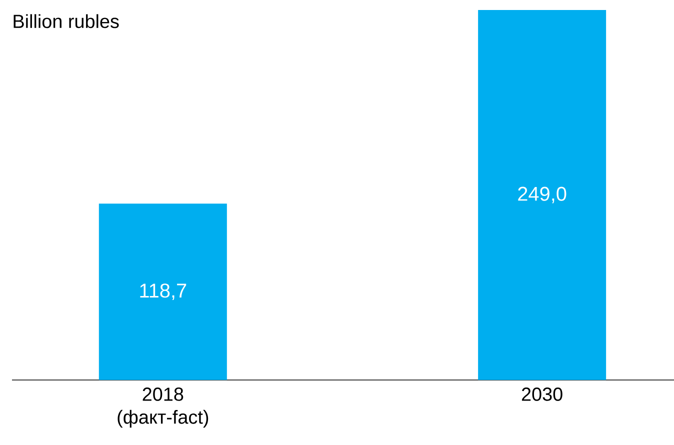 Image resolution: width=674 pixels, height=445 pixels. What do you see at coordinates (163, 408) in the screenshot?
I see `x-tick-label: 2018 (факт-fact)` at bounding box center [163, 408].